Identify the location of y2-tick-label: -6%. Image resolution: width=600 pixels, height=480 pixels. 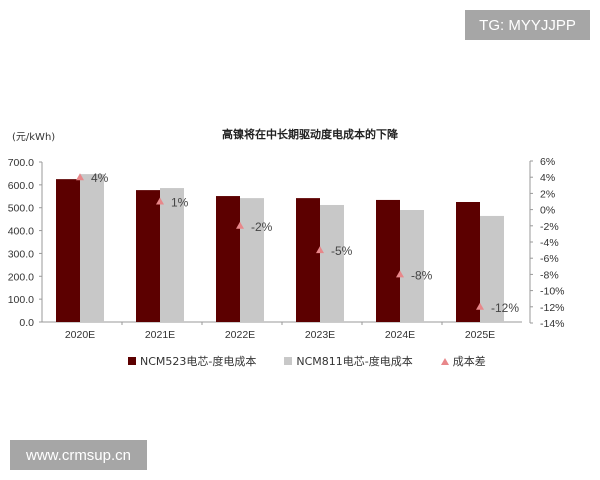
(549, 259).